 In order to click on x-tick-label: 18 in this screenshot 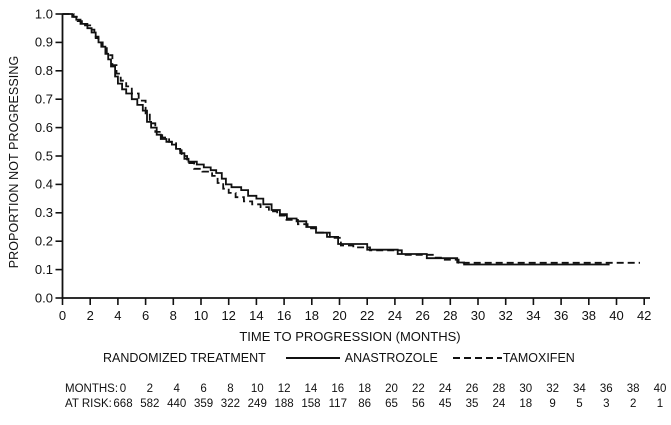, I will do `click(312, 315)`.